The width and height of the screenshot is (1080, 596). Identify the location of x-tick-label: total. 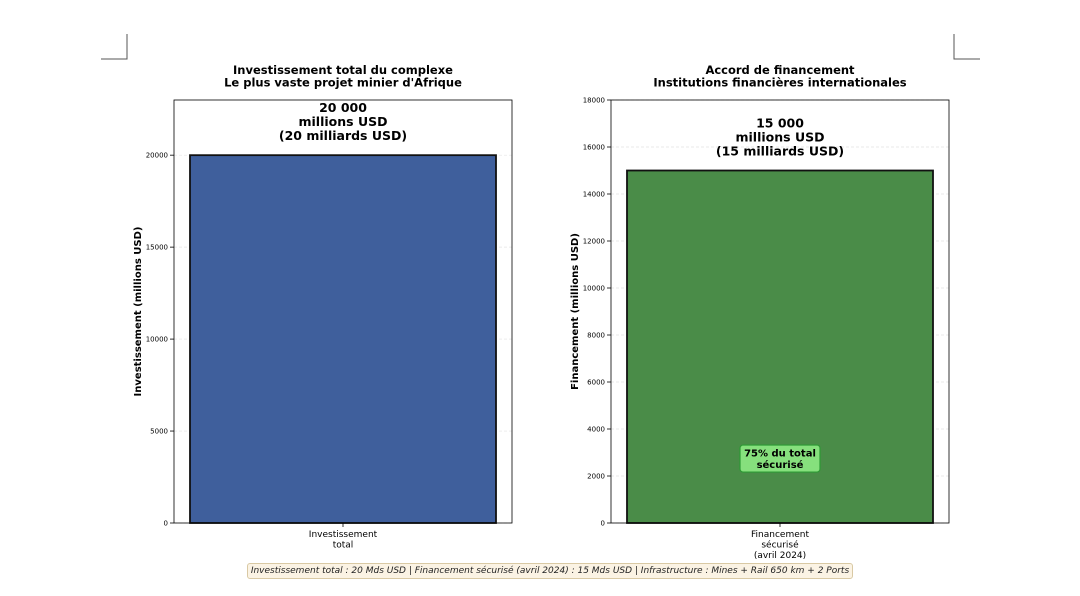
(343, 546).